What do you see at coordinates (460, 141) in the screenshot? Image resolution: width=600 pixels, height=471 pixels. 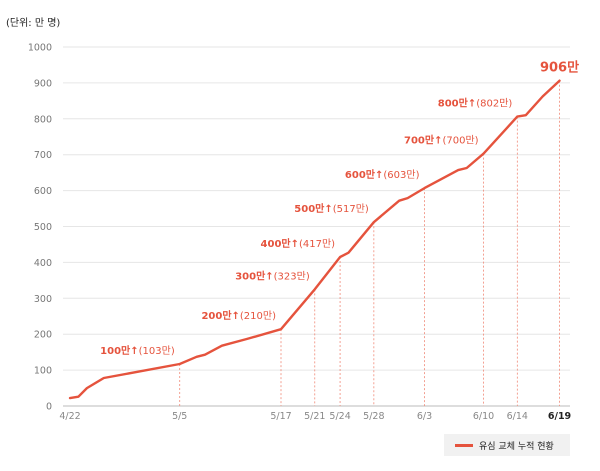 I see `milestone-sub: (700만)` at bounding box center [460, 141].